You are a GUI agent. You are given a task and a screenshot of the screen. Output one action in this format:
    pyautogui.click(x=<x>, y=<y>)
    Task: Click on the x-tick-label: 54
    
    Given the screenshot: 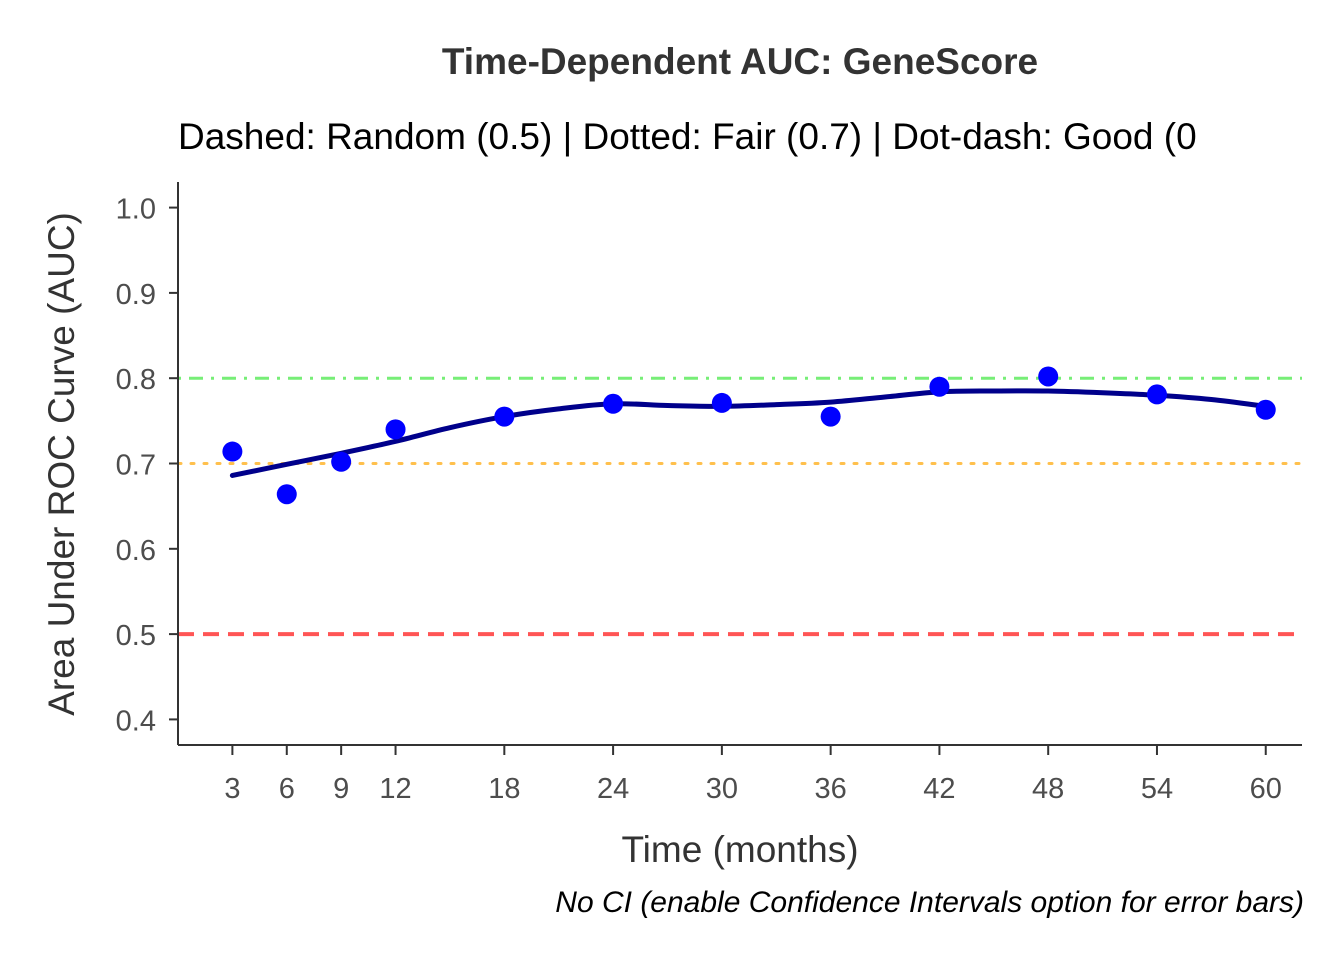 What is the action you would take?
    pyautogui.click(x=1157, y=789)
    